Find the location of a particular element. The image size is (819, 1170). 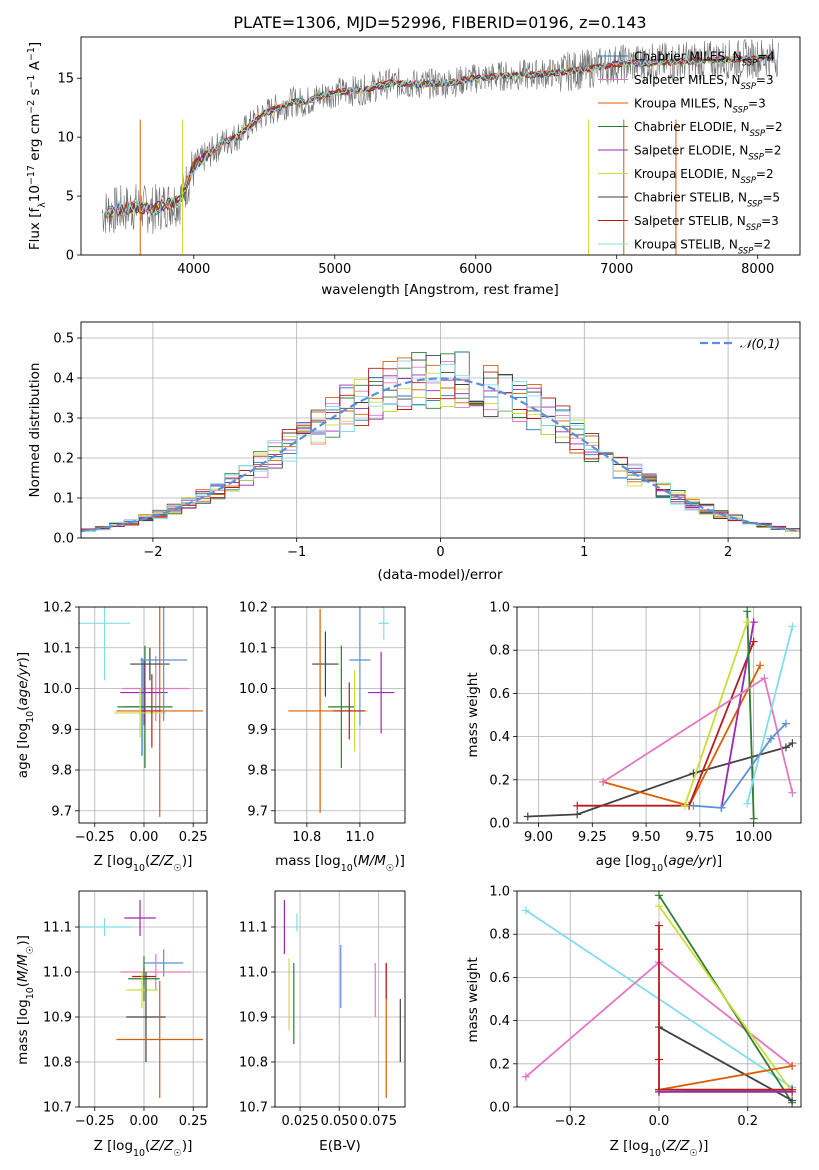

x-tick-label: 8000 is located at coordinates (757, 269).